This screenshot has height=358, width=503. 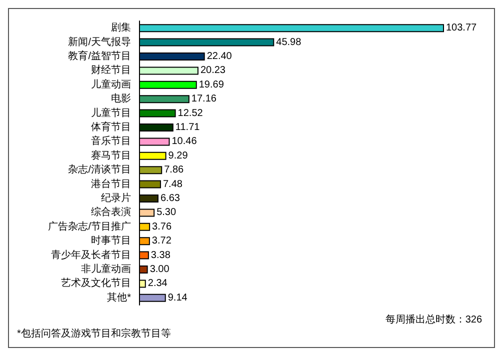 I want to click on y-tick-label: 广告杂志/节目推广, so click(x=89, y=226).